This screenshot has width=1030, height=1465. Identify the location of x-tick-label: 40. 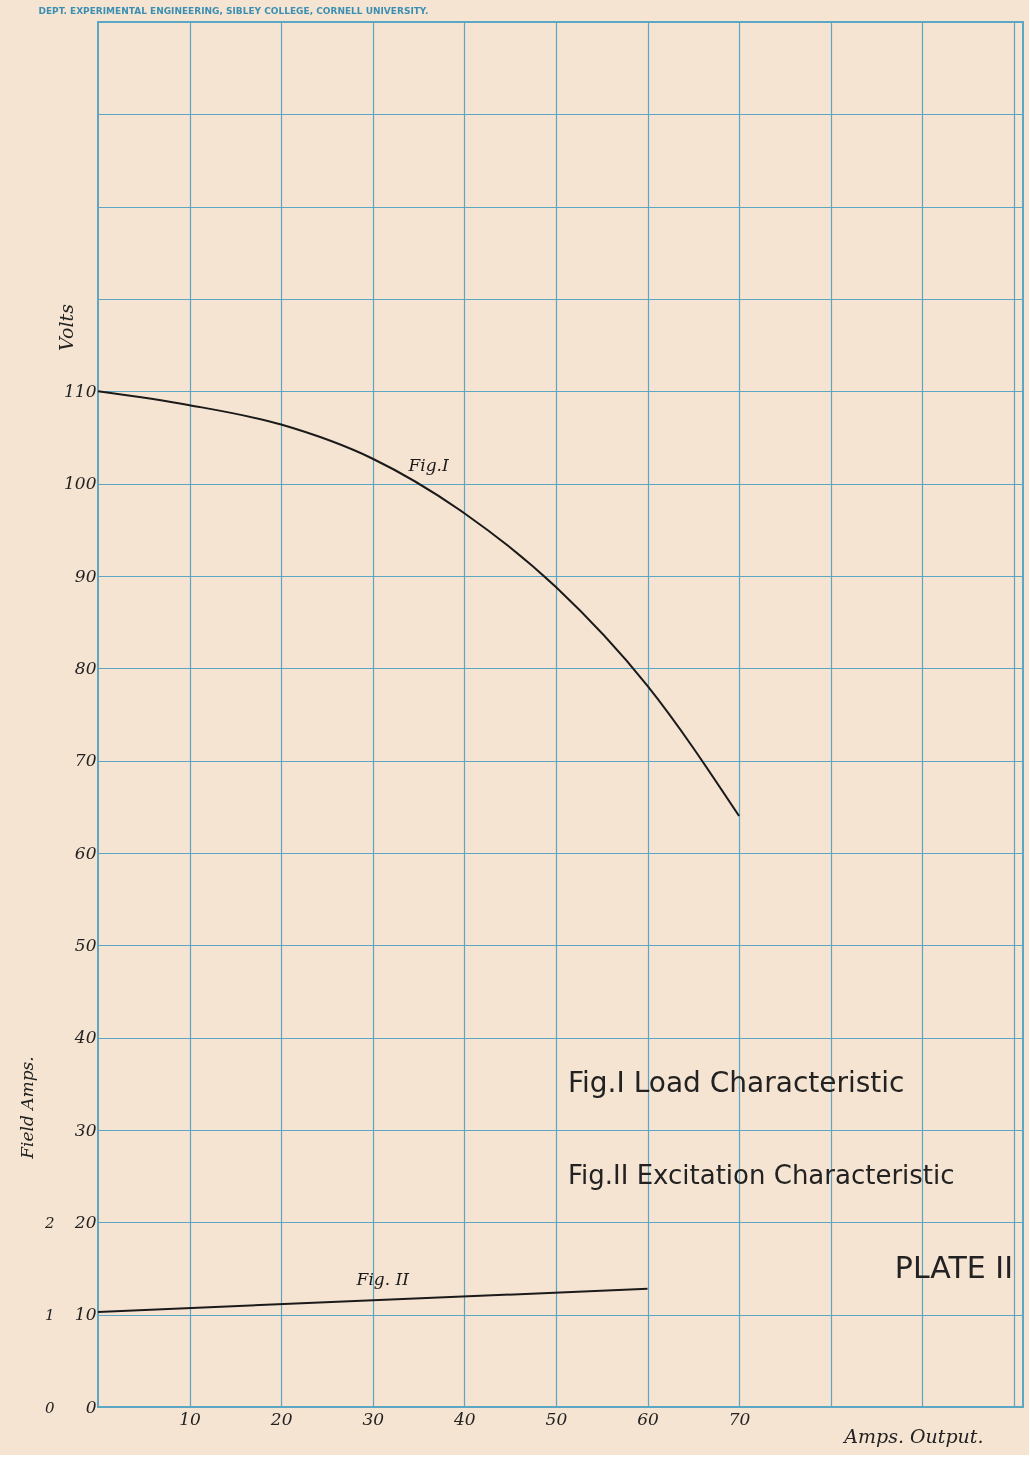
(464, 1418).